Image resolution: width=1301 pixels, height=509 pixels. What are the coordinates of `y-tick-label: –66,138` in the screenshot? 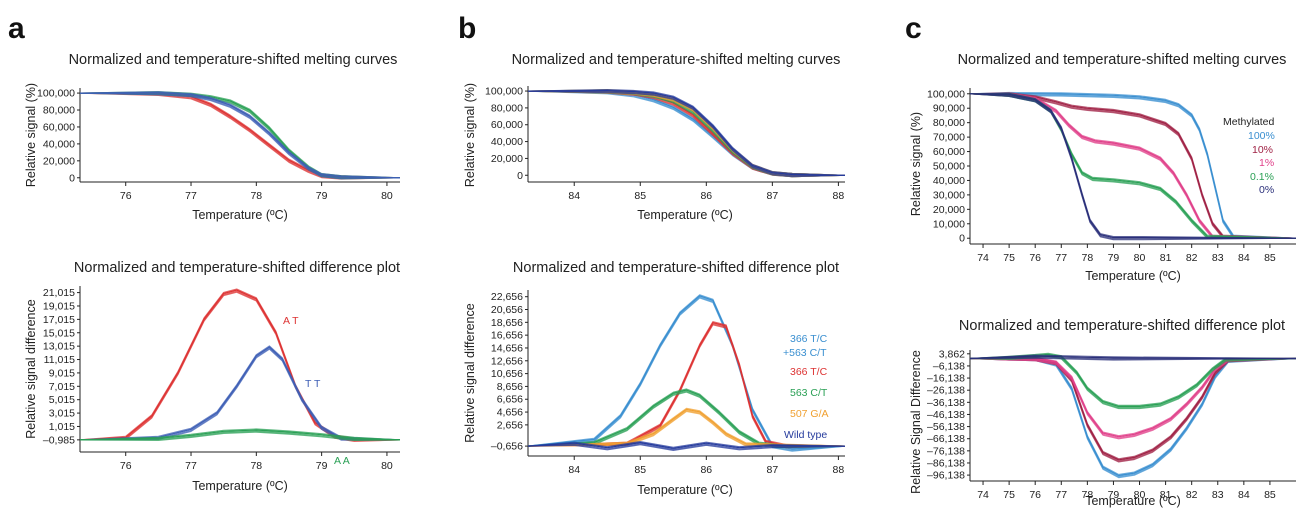 It's located at (946, 439).